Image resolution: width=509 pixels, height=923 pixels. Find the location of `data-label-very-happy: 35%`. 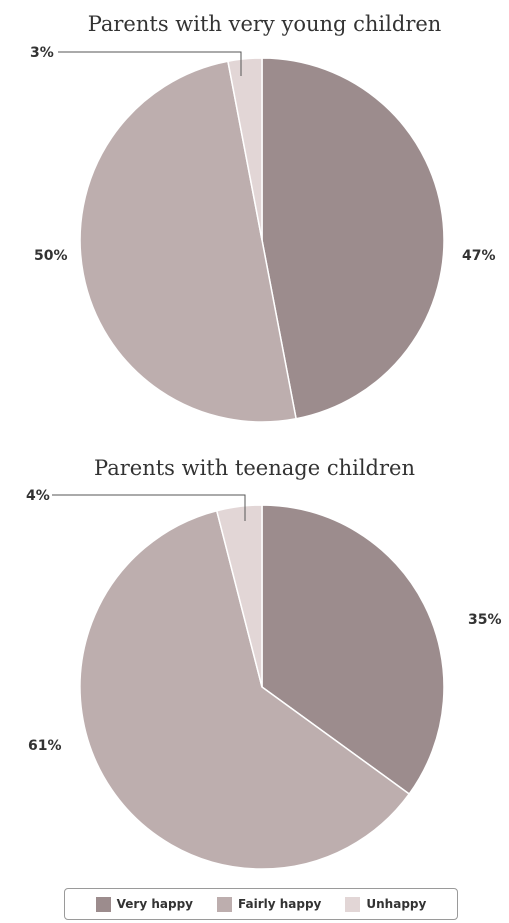

data-label-very-happy: 35% is located at coordinates (485, 620).